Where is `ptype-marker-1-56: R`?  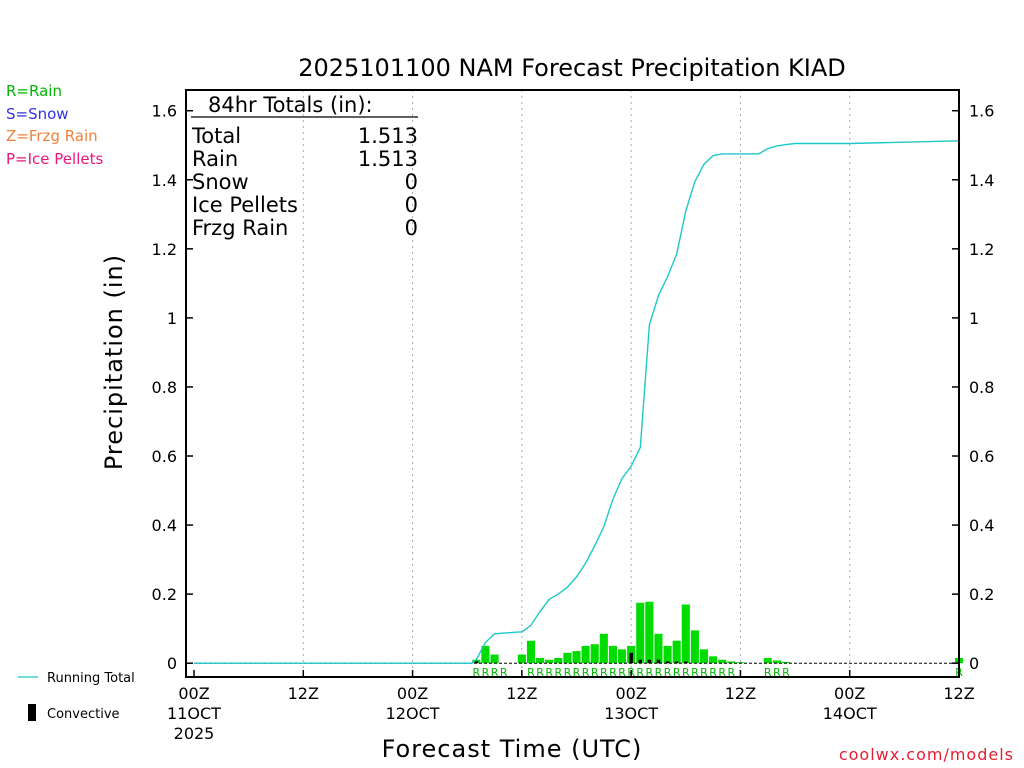 ptype-marker-1-56: R is located at coordinates (704, 672).